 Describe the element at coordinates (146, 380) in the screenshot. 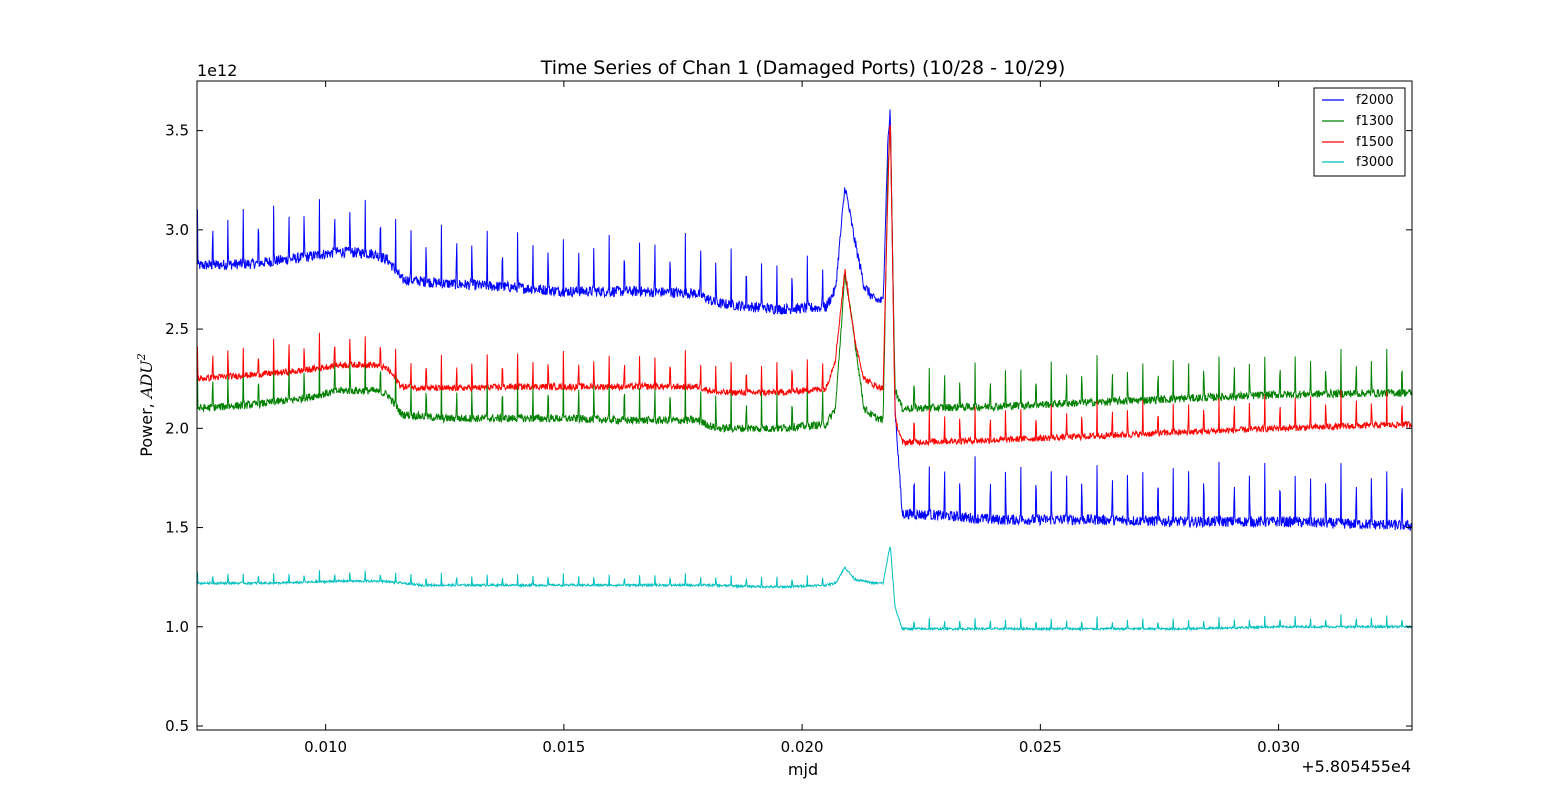

I see `y-axis-label-math: ADU` at that location.